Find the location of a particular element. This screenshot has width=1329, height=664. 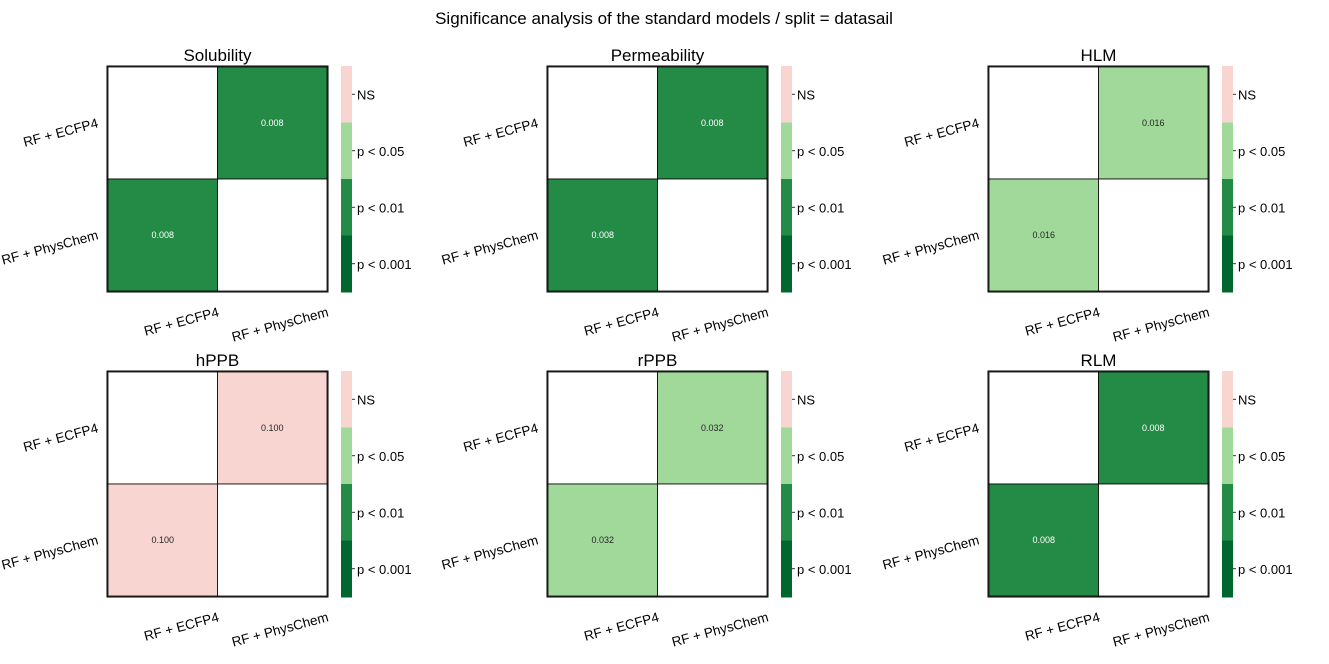

cell-value-label: 0.016 is located at coordinates (1153, 123).